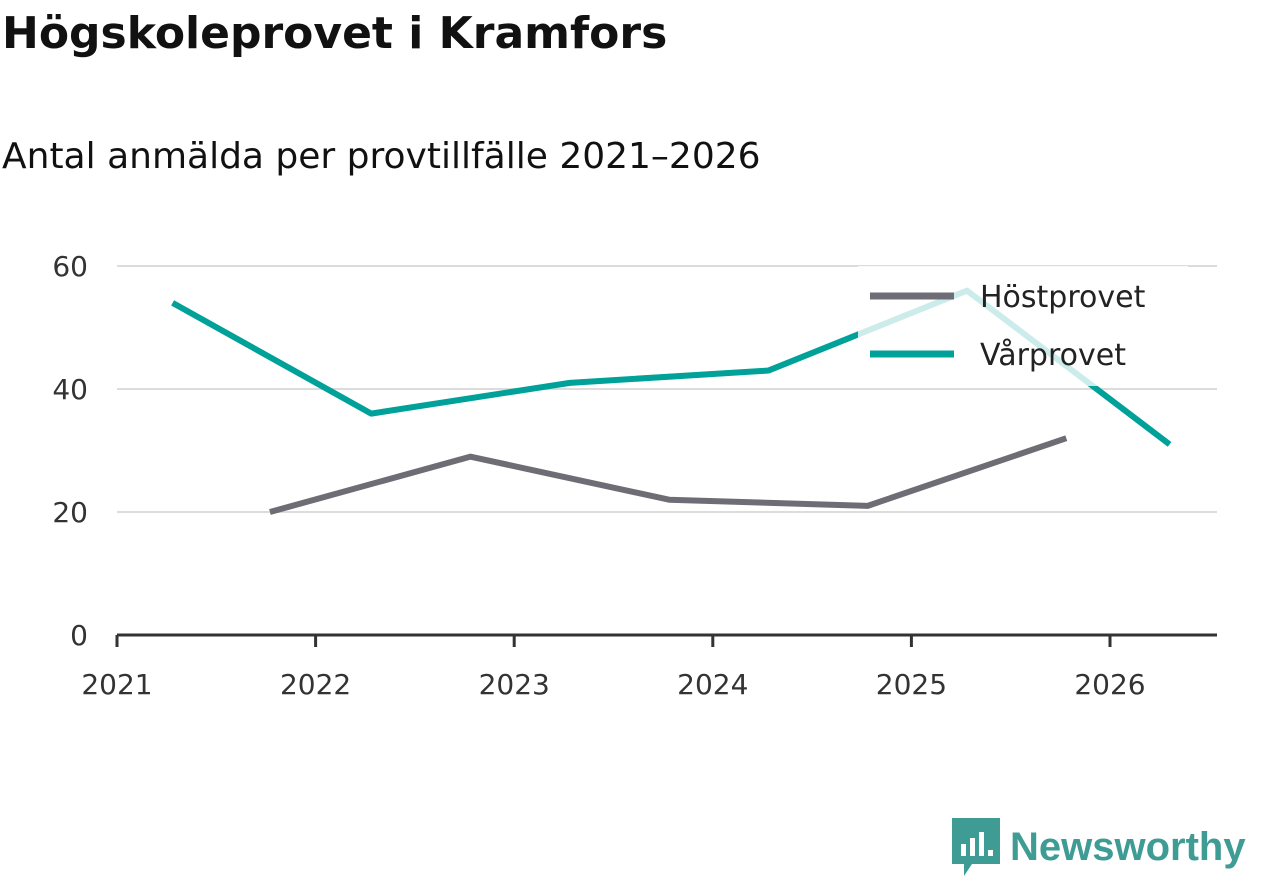 The image size is (1262, 879). Describe the element at coordinates (70, 512) in the screenshot. I see `y-tick-label: 20` at that location.